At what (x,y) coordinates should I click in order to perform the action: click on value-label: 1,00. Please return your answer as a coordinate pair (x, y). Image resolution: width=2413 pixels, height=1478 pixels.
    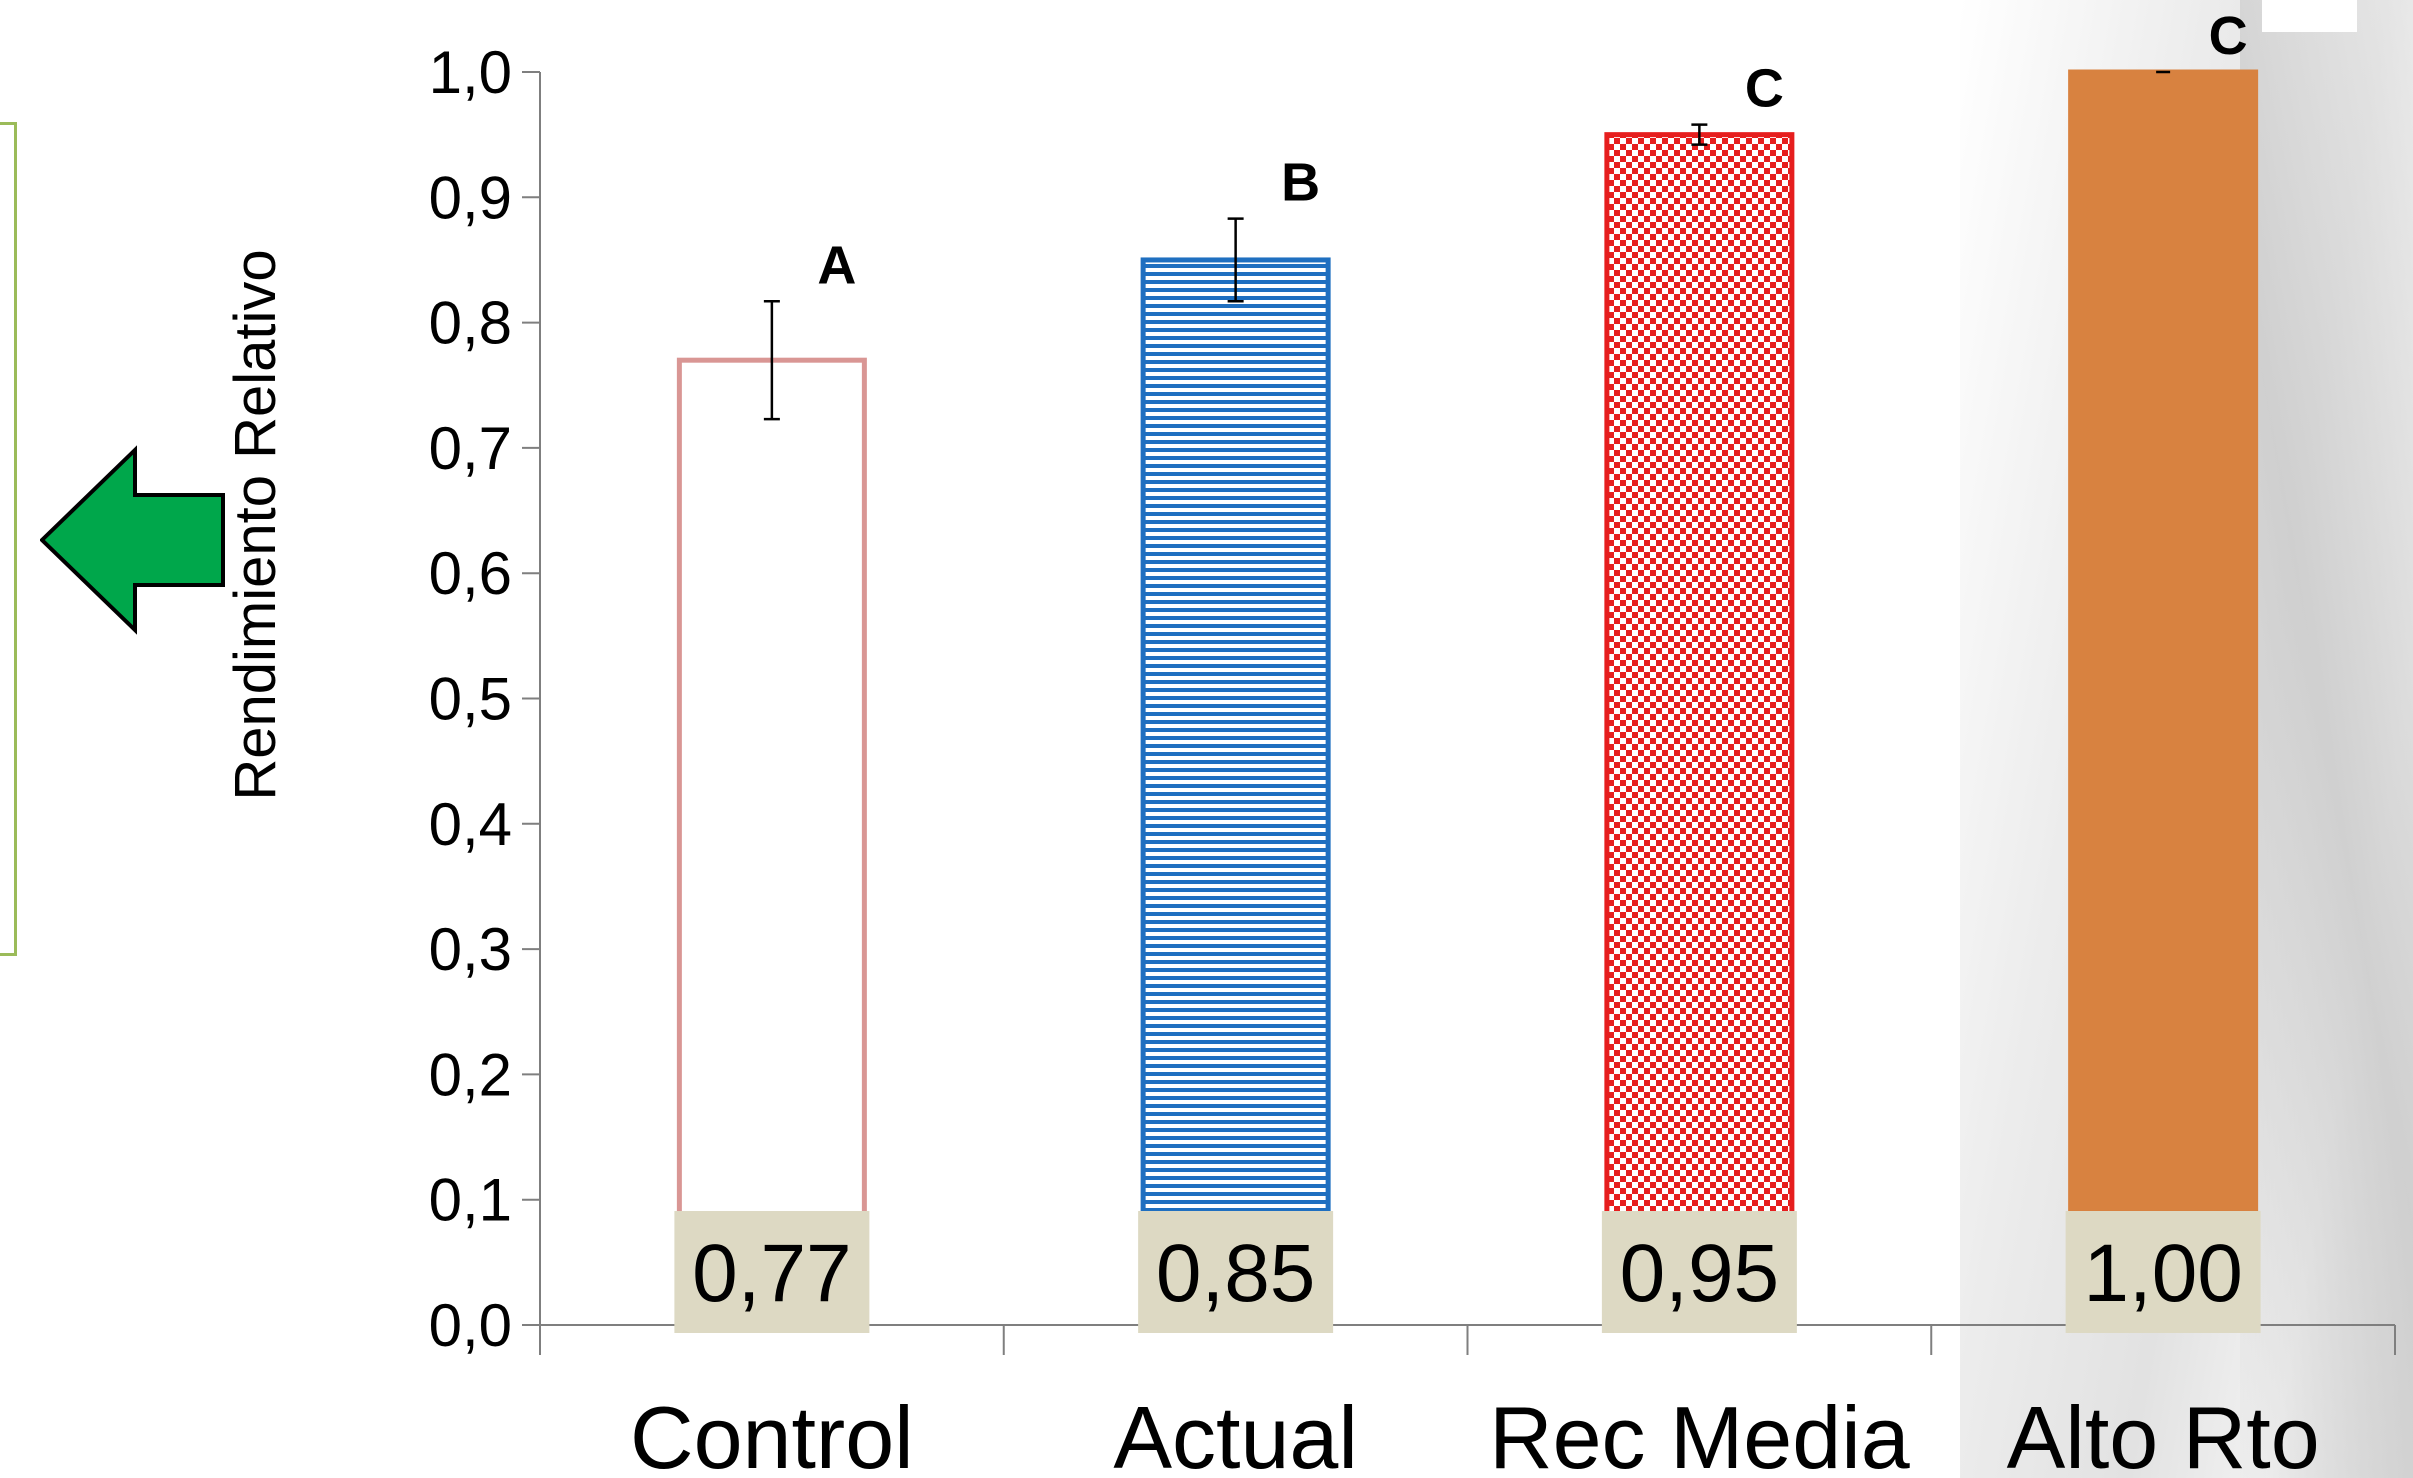
    Looking at the image, I should click on (2163, 1273).